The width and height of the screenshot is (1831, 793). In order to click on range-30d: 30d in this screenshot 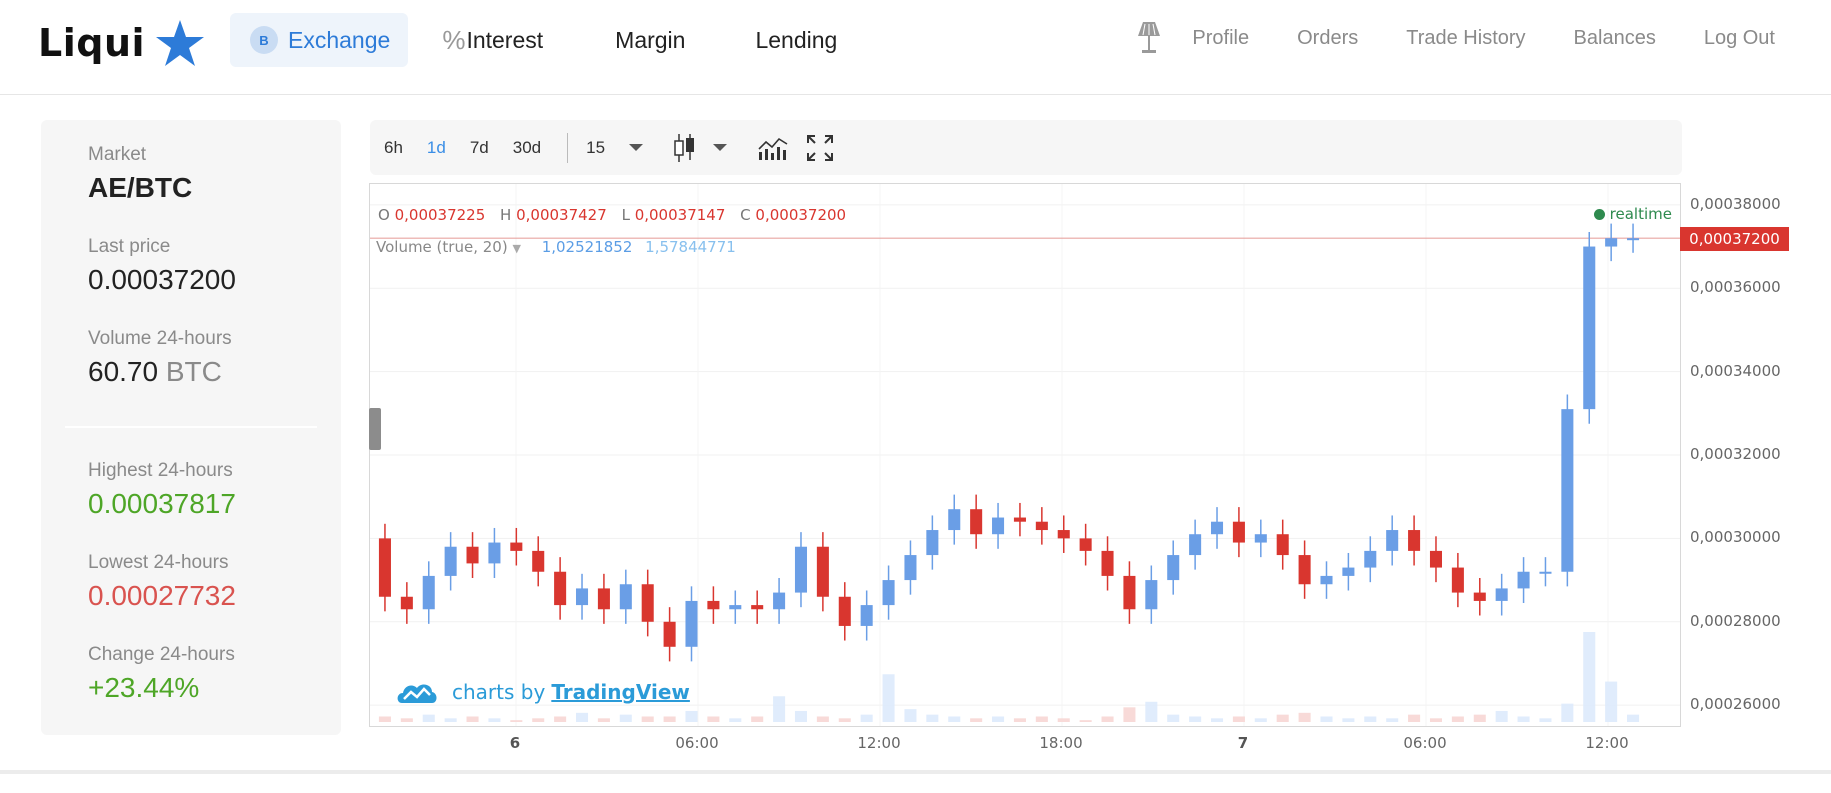, I will do `click(527, 147)`.